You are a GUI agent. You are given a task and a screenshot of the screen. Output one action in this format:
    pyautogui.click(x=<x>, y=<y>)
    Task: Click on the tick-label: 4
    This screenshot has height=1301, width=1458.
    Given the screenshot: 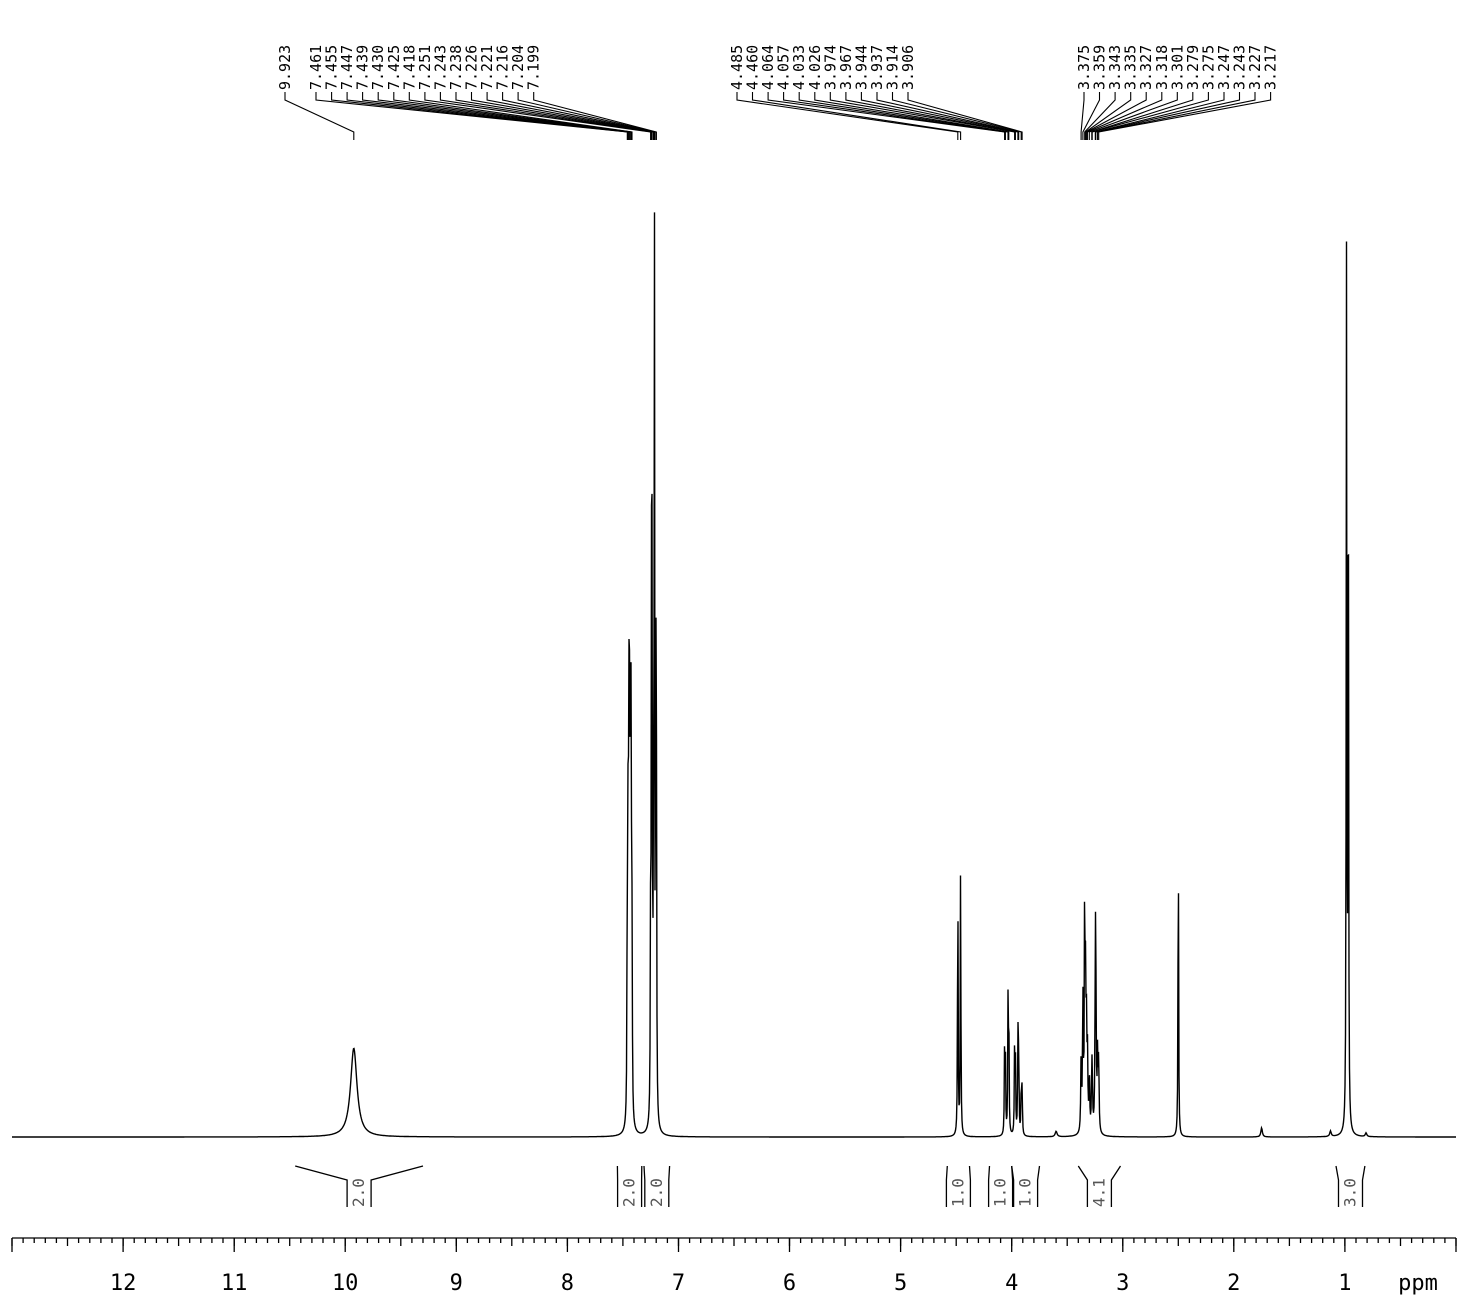 What is the action you would take?
    pyautogui.click(x=1011, y=1283)
    